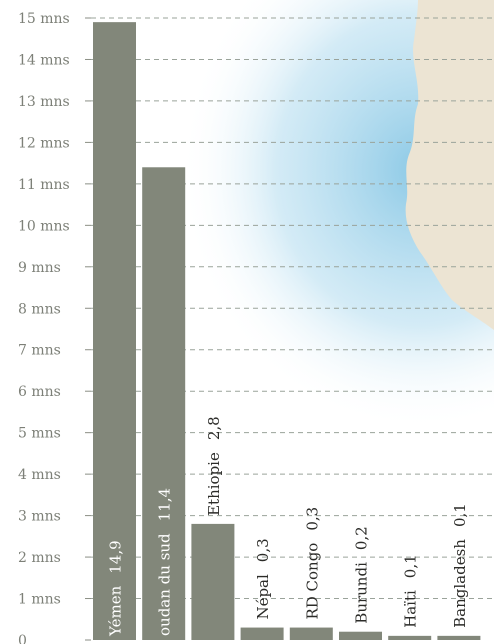  Describe the element at coordinates (116, 556) in the screenshot. I see `value-label: 14,9` at that location.